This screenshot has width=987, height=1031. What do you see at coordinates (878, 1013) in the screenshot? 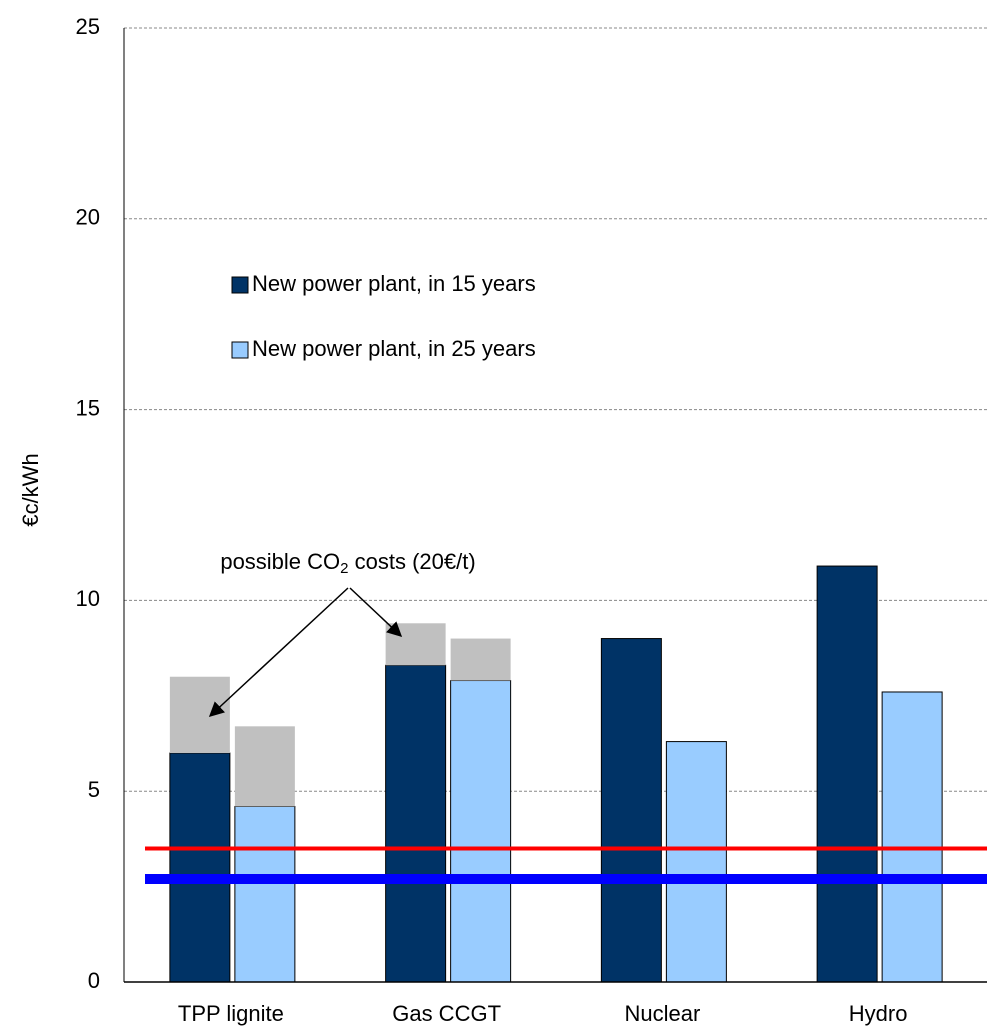
I see `x-tick-label: Hydro` at bounding box center [878, 1013].